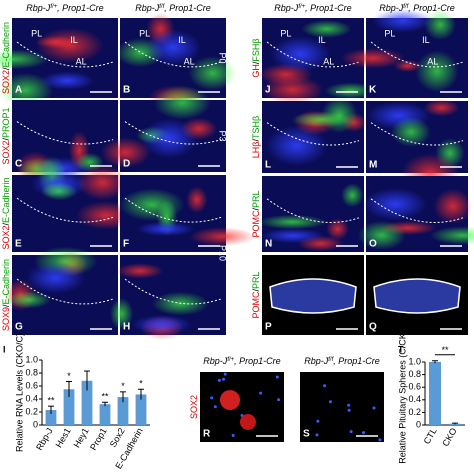  What do you see at coordinates (19, 327) in the screenshot?
I see `panel-letter: G` at bounding box center [19, 327].